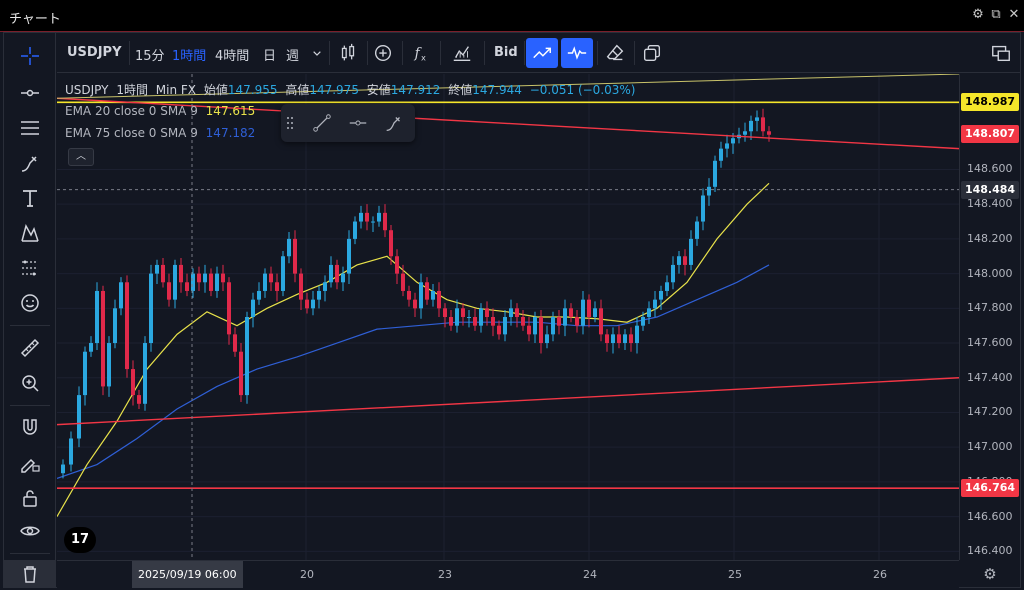  I want to click on price-tick-label: 147.200, so click(990, 412).